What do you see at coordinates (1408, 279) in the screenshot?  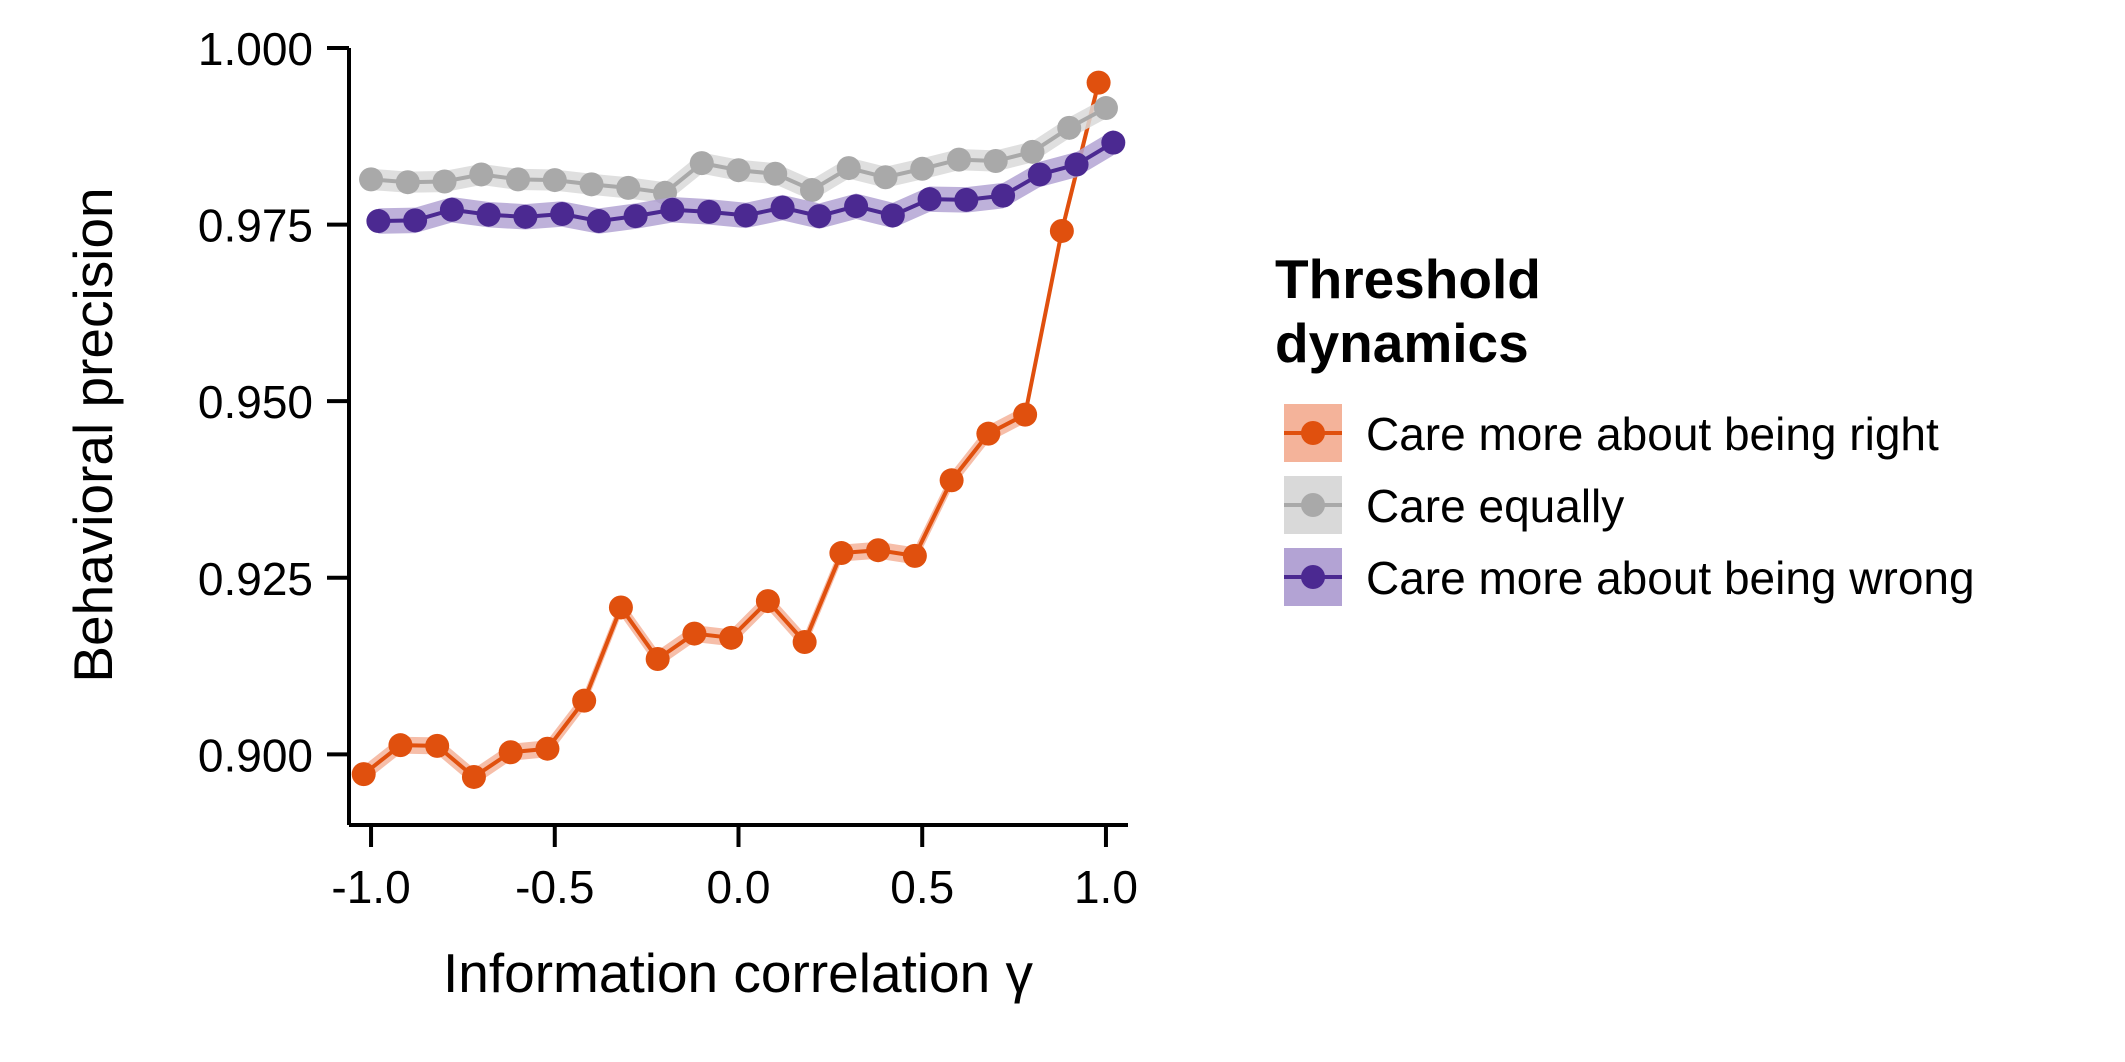 I see `legend-title-line1: Threshold` at bounding box center [1408, 279].